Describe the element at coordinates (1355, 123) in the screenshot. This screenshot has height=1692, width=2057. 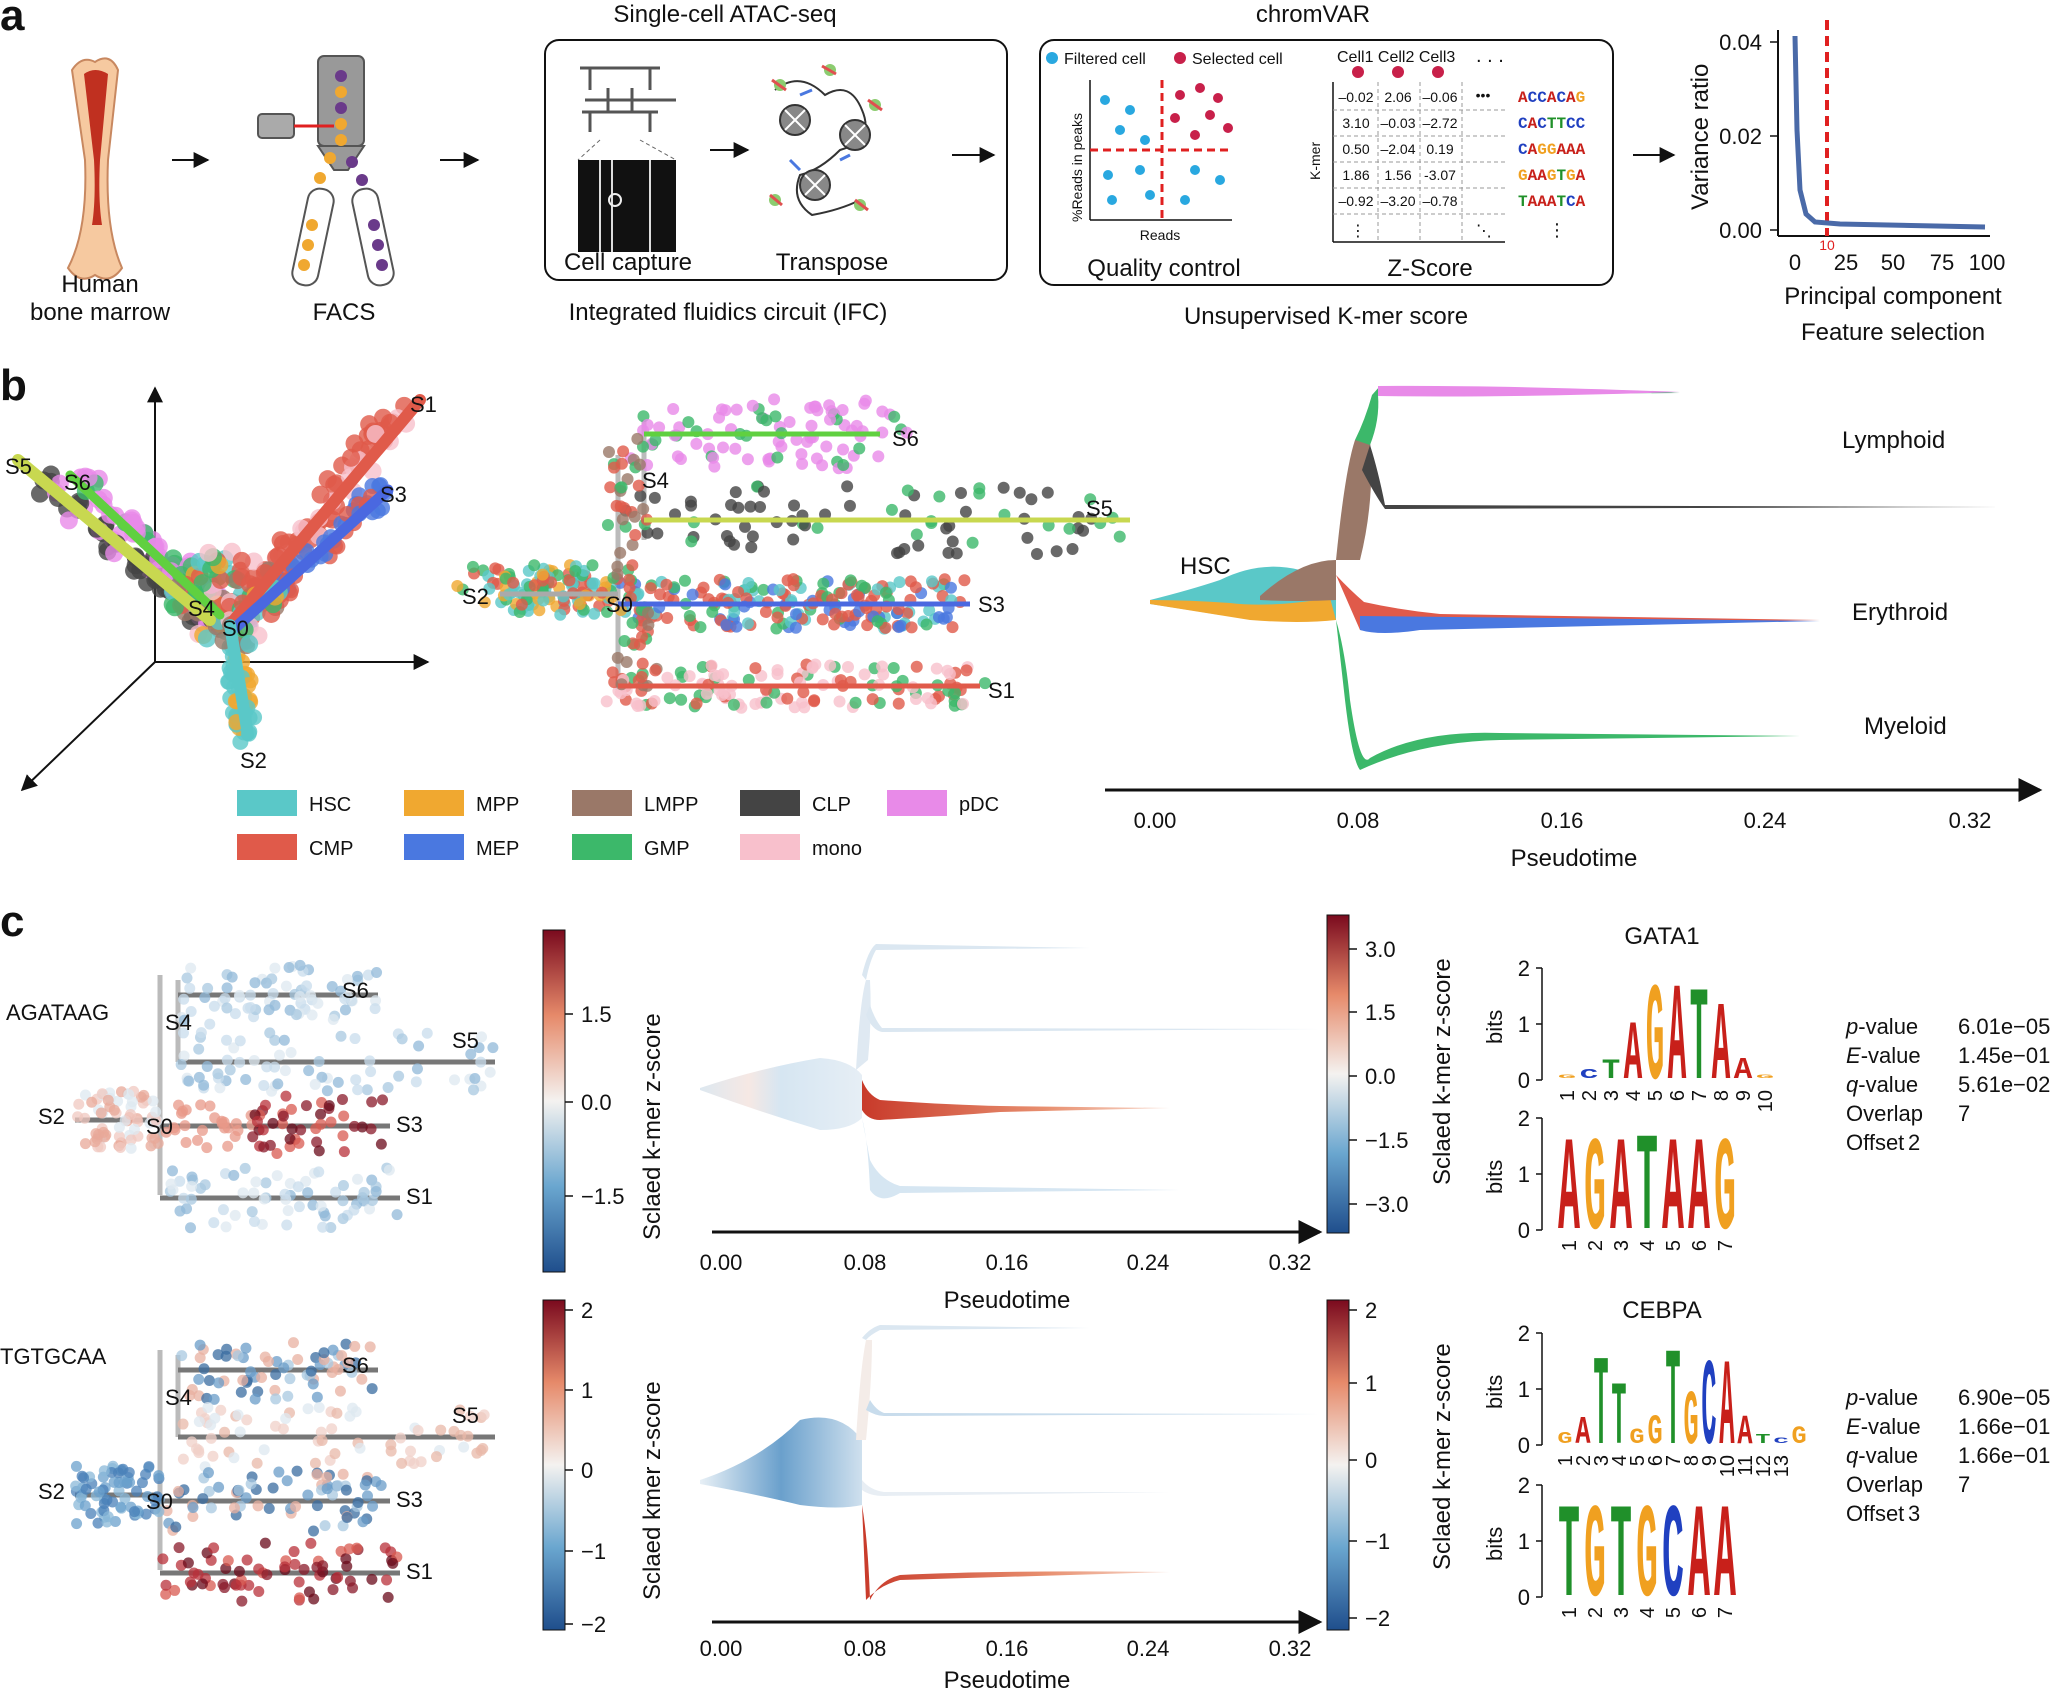
I see `zscore-cell: 3.10` at that location.